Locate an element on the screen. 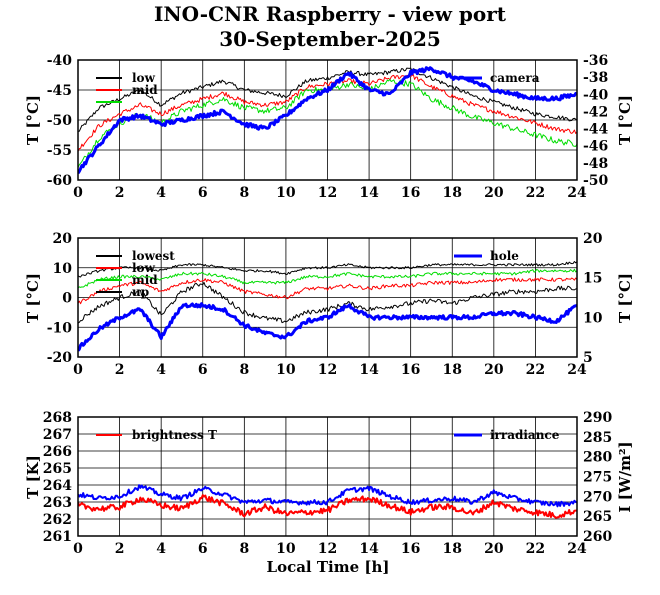  legend-label: irradiance is located at coordinates (525, 435).